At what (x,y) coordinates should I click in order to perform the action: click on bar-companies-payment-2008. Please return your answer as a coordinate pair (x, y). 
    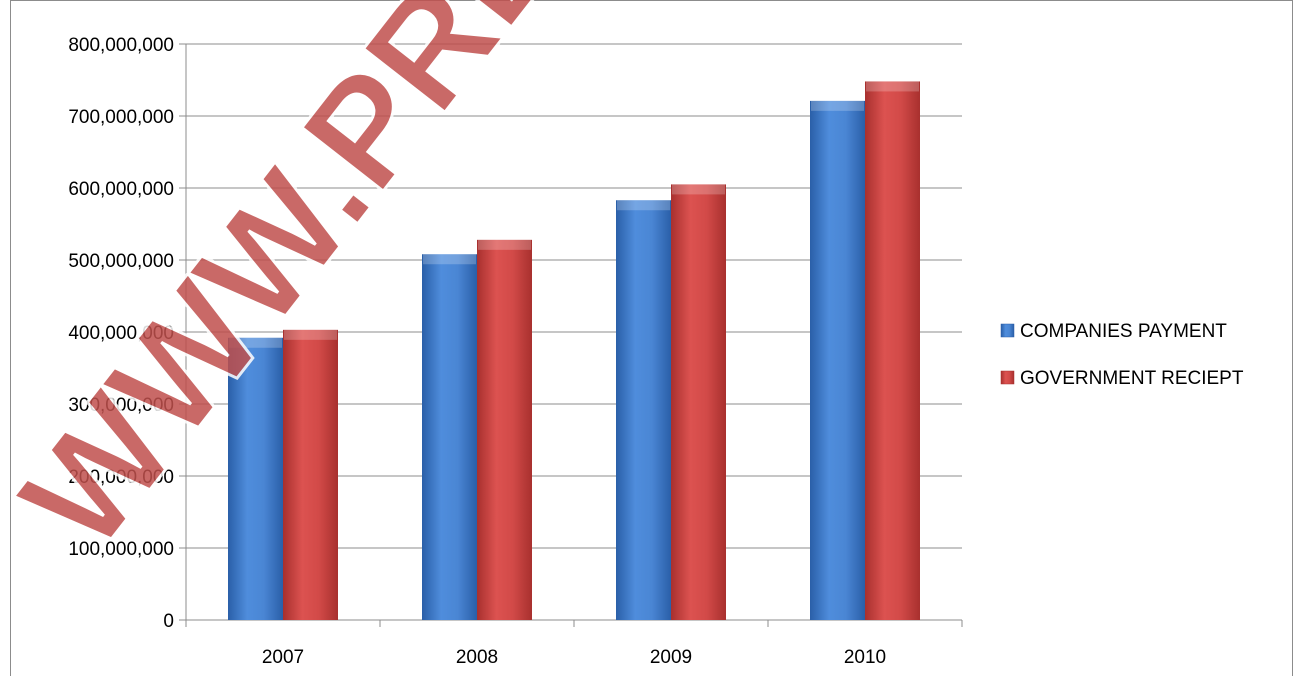
    Looking at the image, I should click on (449, 437).